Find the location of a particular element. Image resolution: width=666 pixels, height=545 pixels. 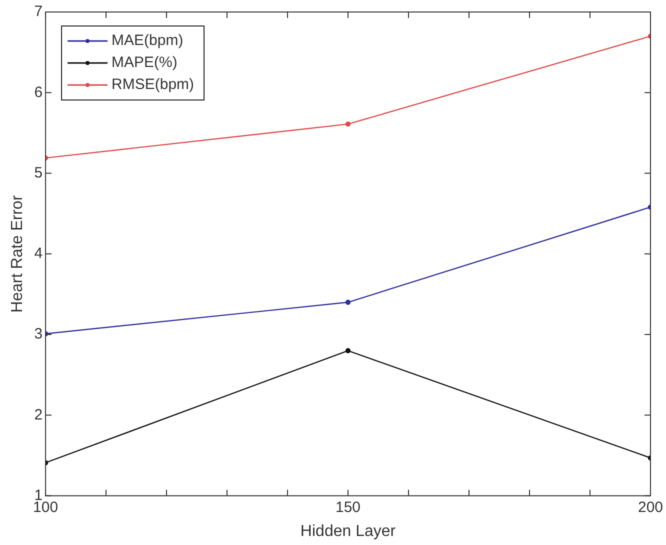

legend-label: RMSE(bpm) is located at coordinates (153, 85).